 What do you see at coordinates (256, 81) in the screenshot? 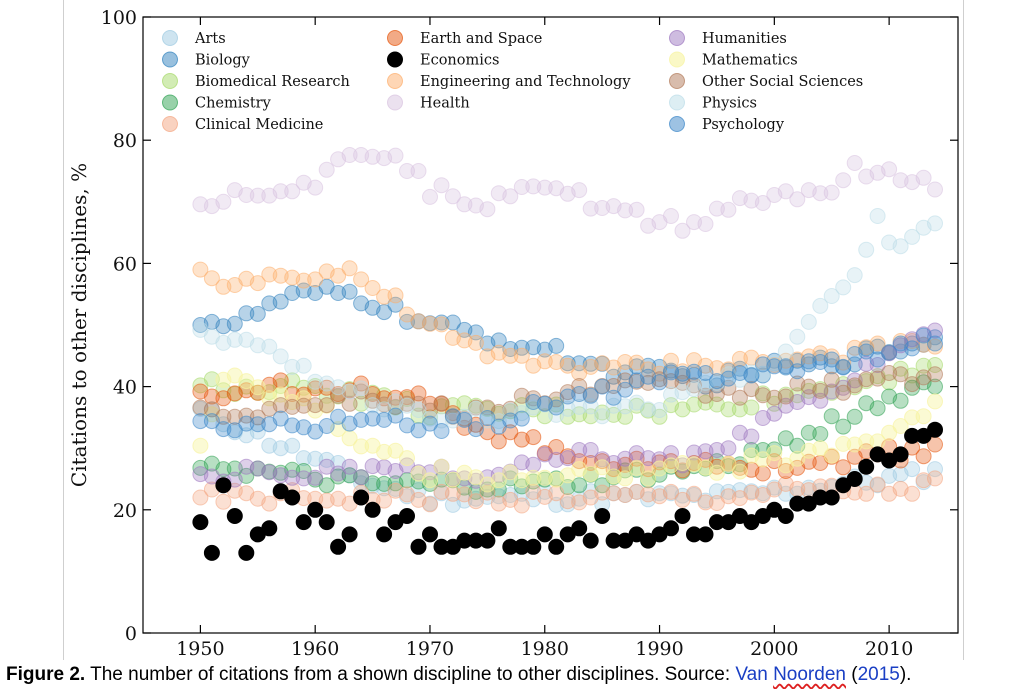
I see `legend-entry-biomedical-research: Biomedical Research` at bounding box center [256, 81].